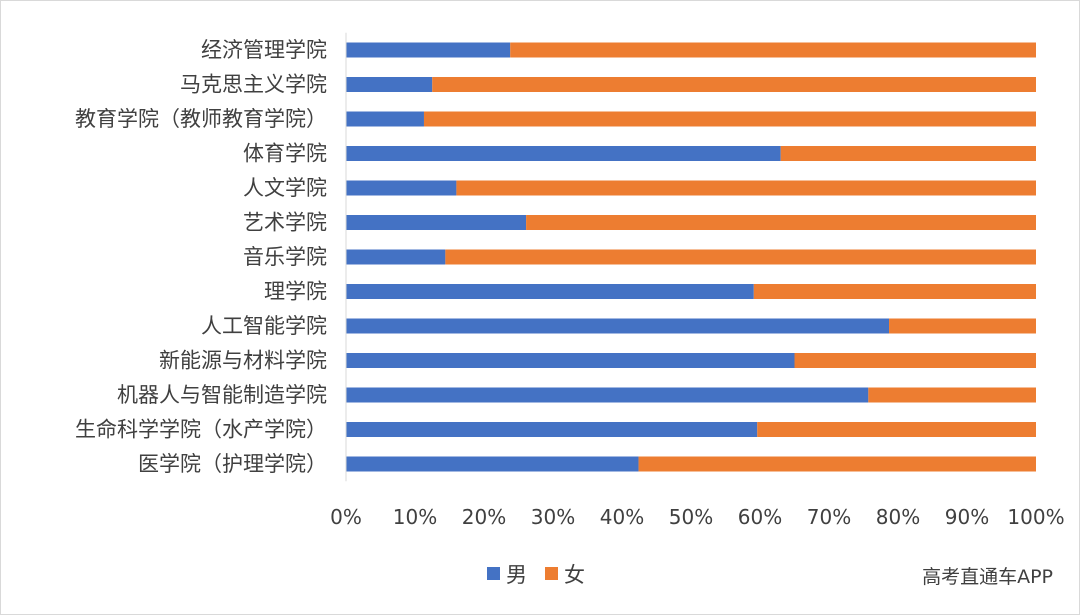 This screenshot has height=616, width=1080. I want to click on x-tick-label: 100%, so click(1035, 517).